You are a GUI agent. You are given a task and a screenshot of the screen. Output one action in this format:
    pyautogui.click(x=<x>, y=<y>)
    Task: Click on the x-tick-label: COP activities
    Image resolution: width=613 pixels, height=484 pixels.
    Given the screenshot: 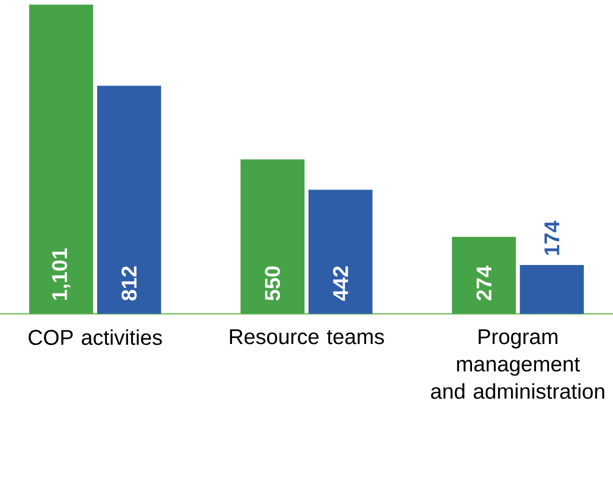 What is the action you would take?
    pyautogui.click(x=95, y=338)
    